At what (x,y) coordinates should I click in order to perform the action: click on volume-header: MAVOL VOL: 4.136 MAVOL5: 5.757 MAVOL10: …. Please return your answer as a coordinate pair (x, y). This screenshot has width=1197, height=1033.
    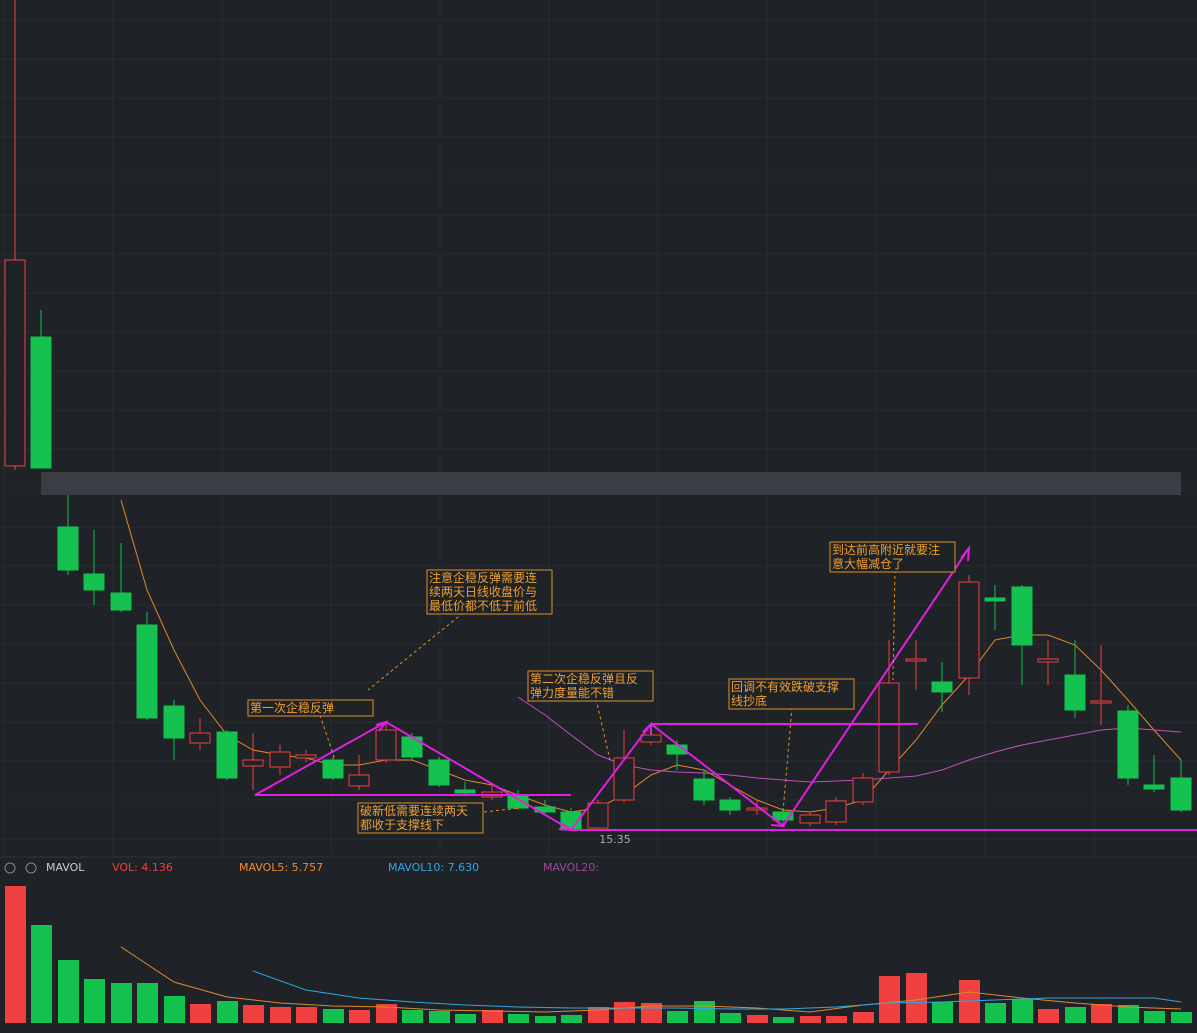
    Looking at the image, I should click on (301, 867).